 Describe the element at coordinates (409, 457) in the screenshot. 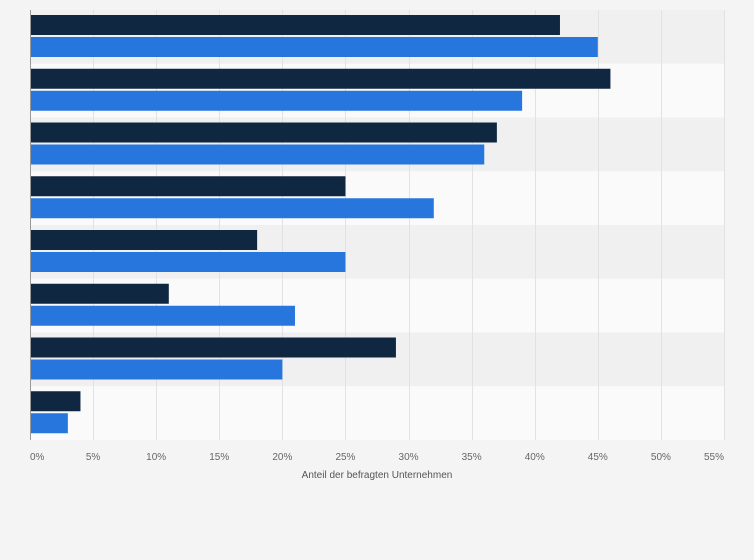

I see `x-tick-label: 30%` at that location.